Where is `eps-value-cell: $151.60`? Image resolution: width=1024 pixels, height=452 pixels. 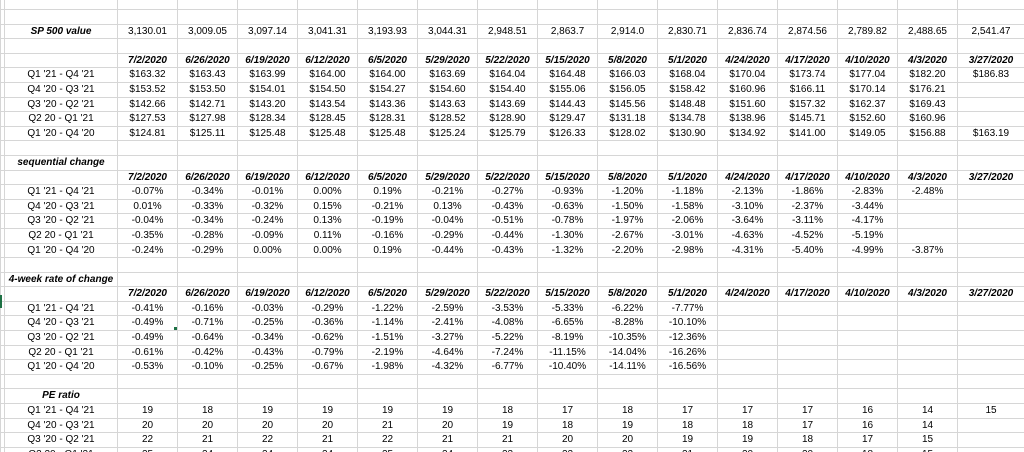
eps-value-cell: $151.60 is located at coordinates (747, 104).